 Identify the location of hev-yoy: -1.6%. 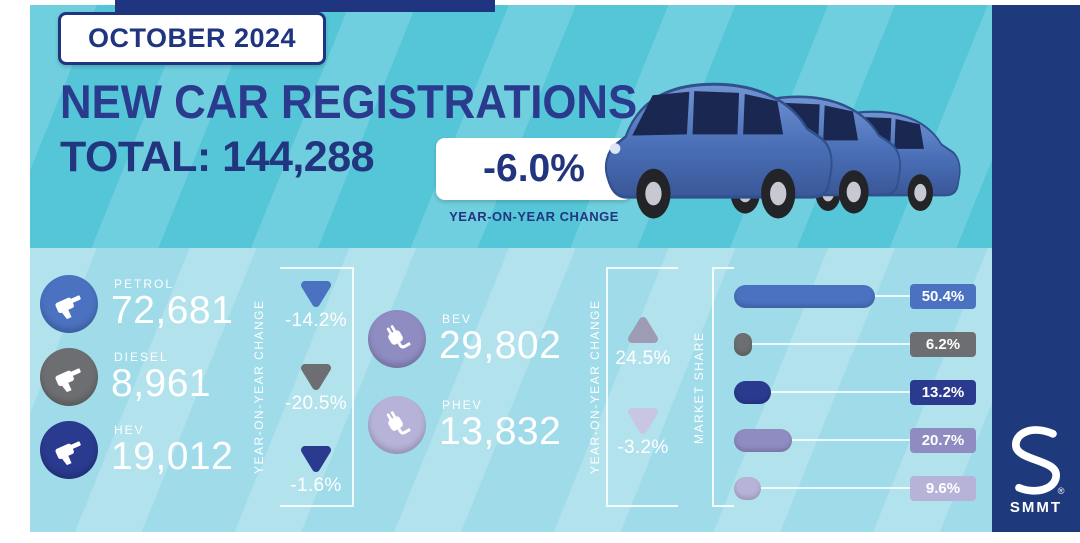
(315, 469).